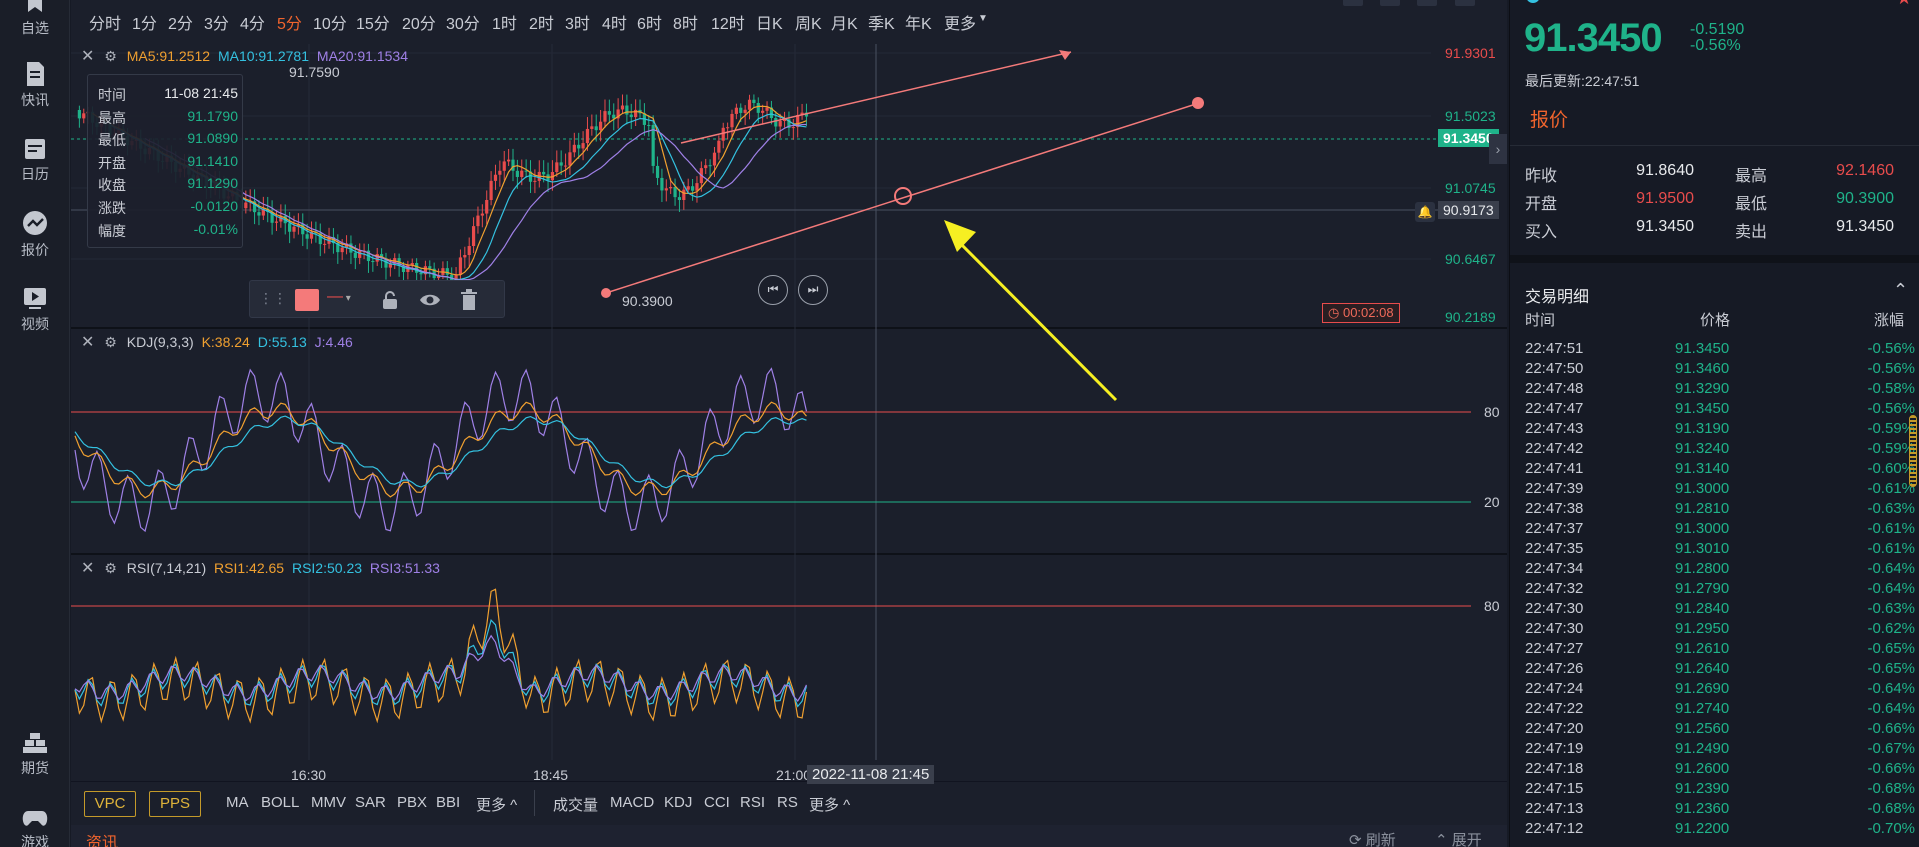 The width and height of the screenshot is (1919, 847). What do you see at coordinates (901, 198) in the screenshot?
I see `trend-line` at bounding box center [901, 198].